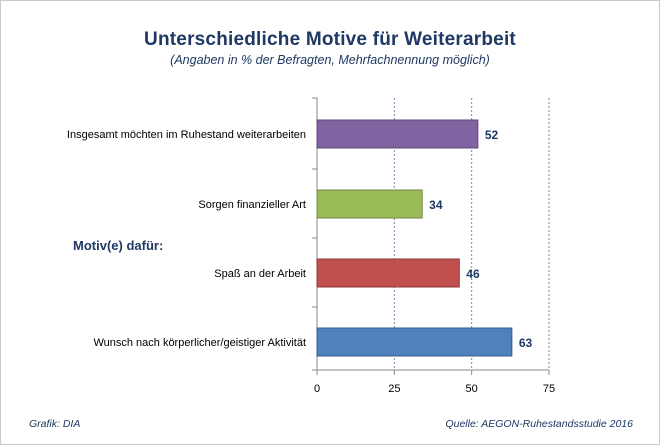  I want to click on chart-title: Unterschiedliche Motive für Weiterarbeit, so click(330, 39).